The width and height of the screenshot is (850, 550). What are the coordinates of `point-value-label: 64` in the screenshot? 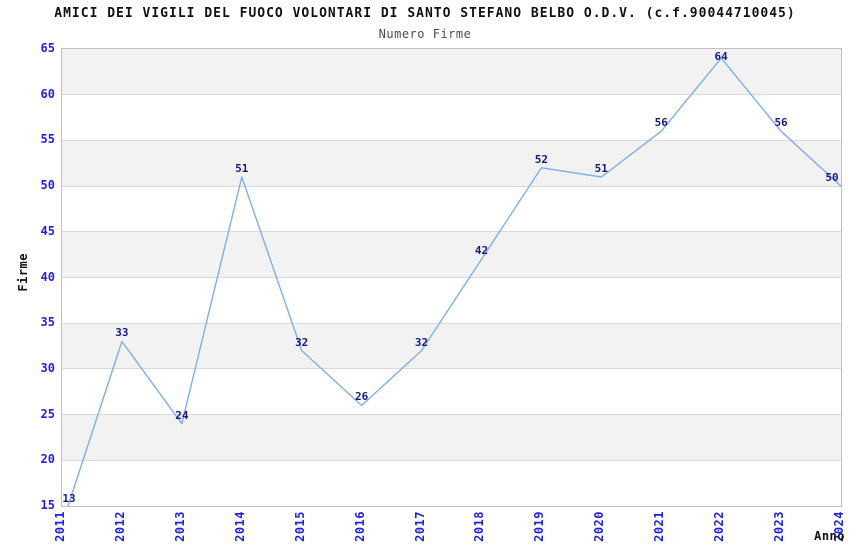 It's located at (721, 56).